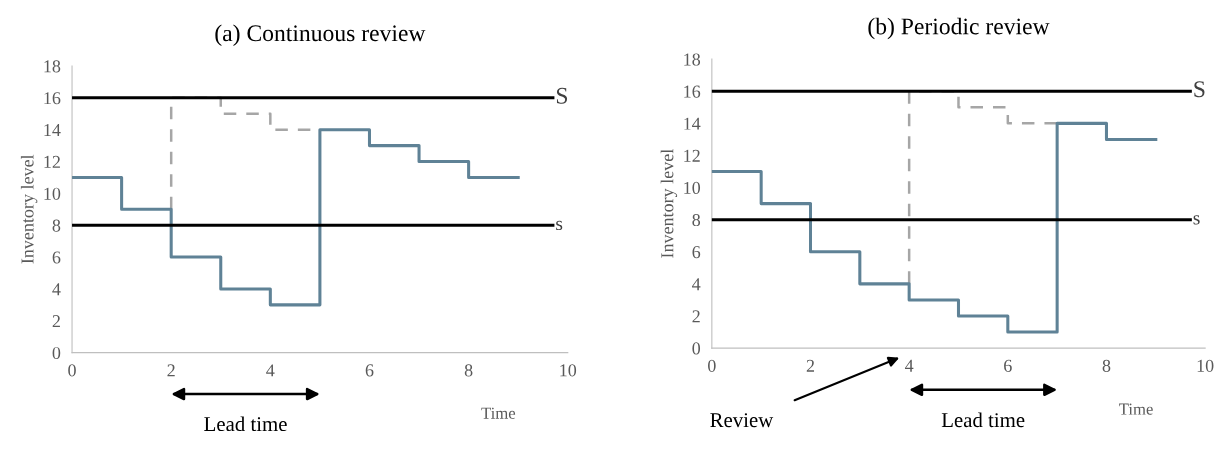  What do you see at coordinates (320, 35) in the screenshot?
I see `chart-title: (a) Continuous review` at bounding box center [320, 35].